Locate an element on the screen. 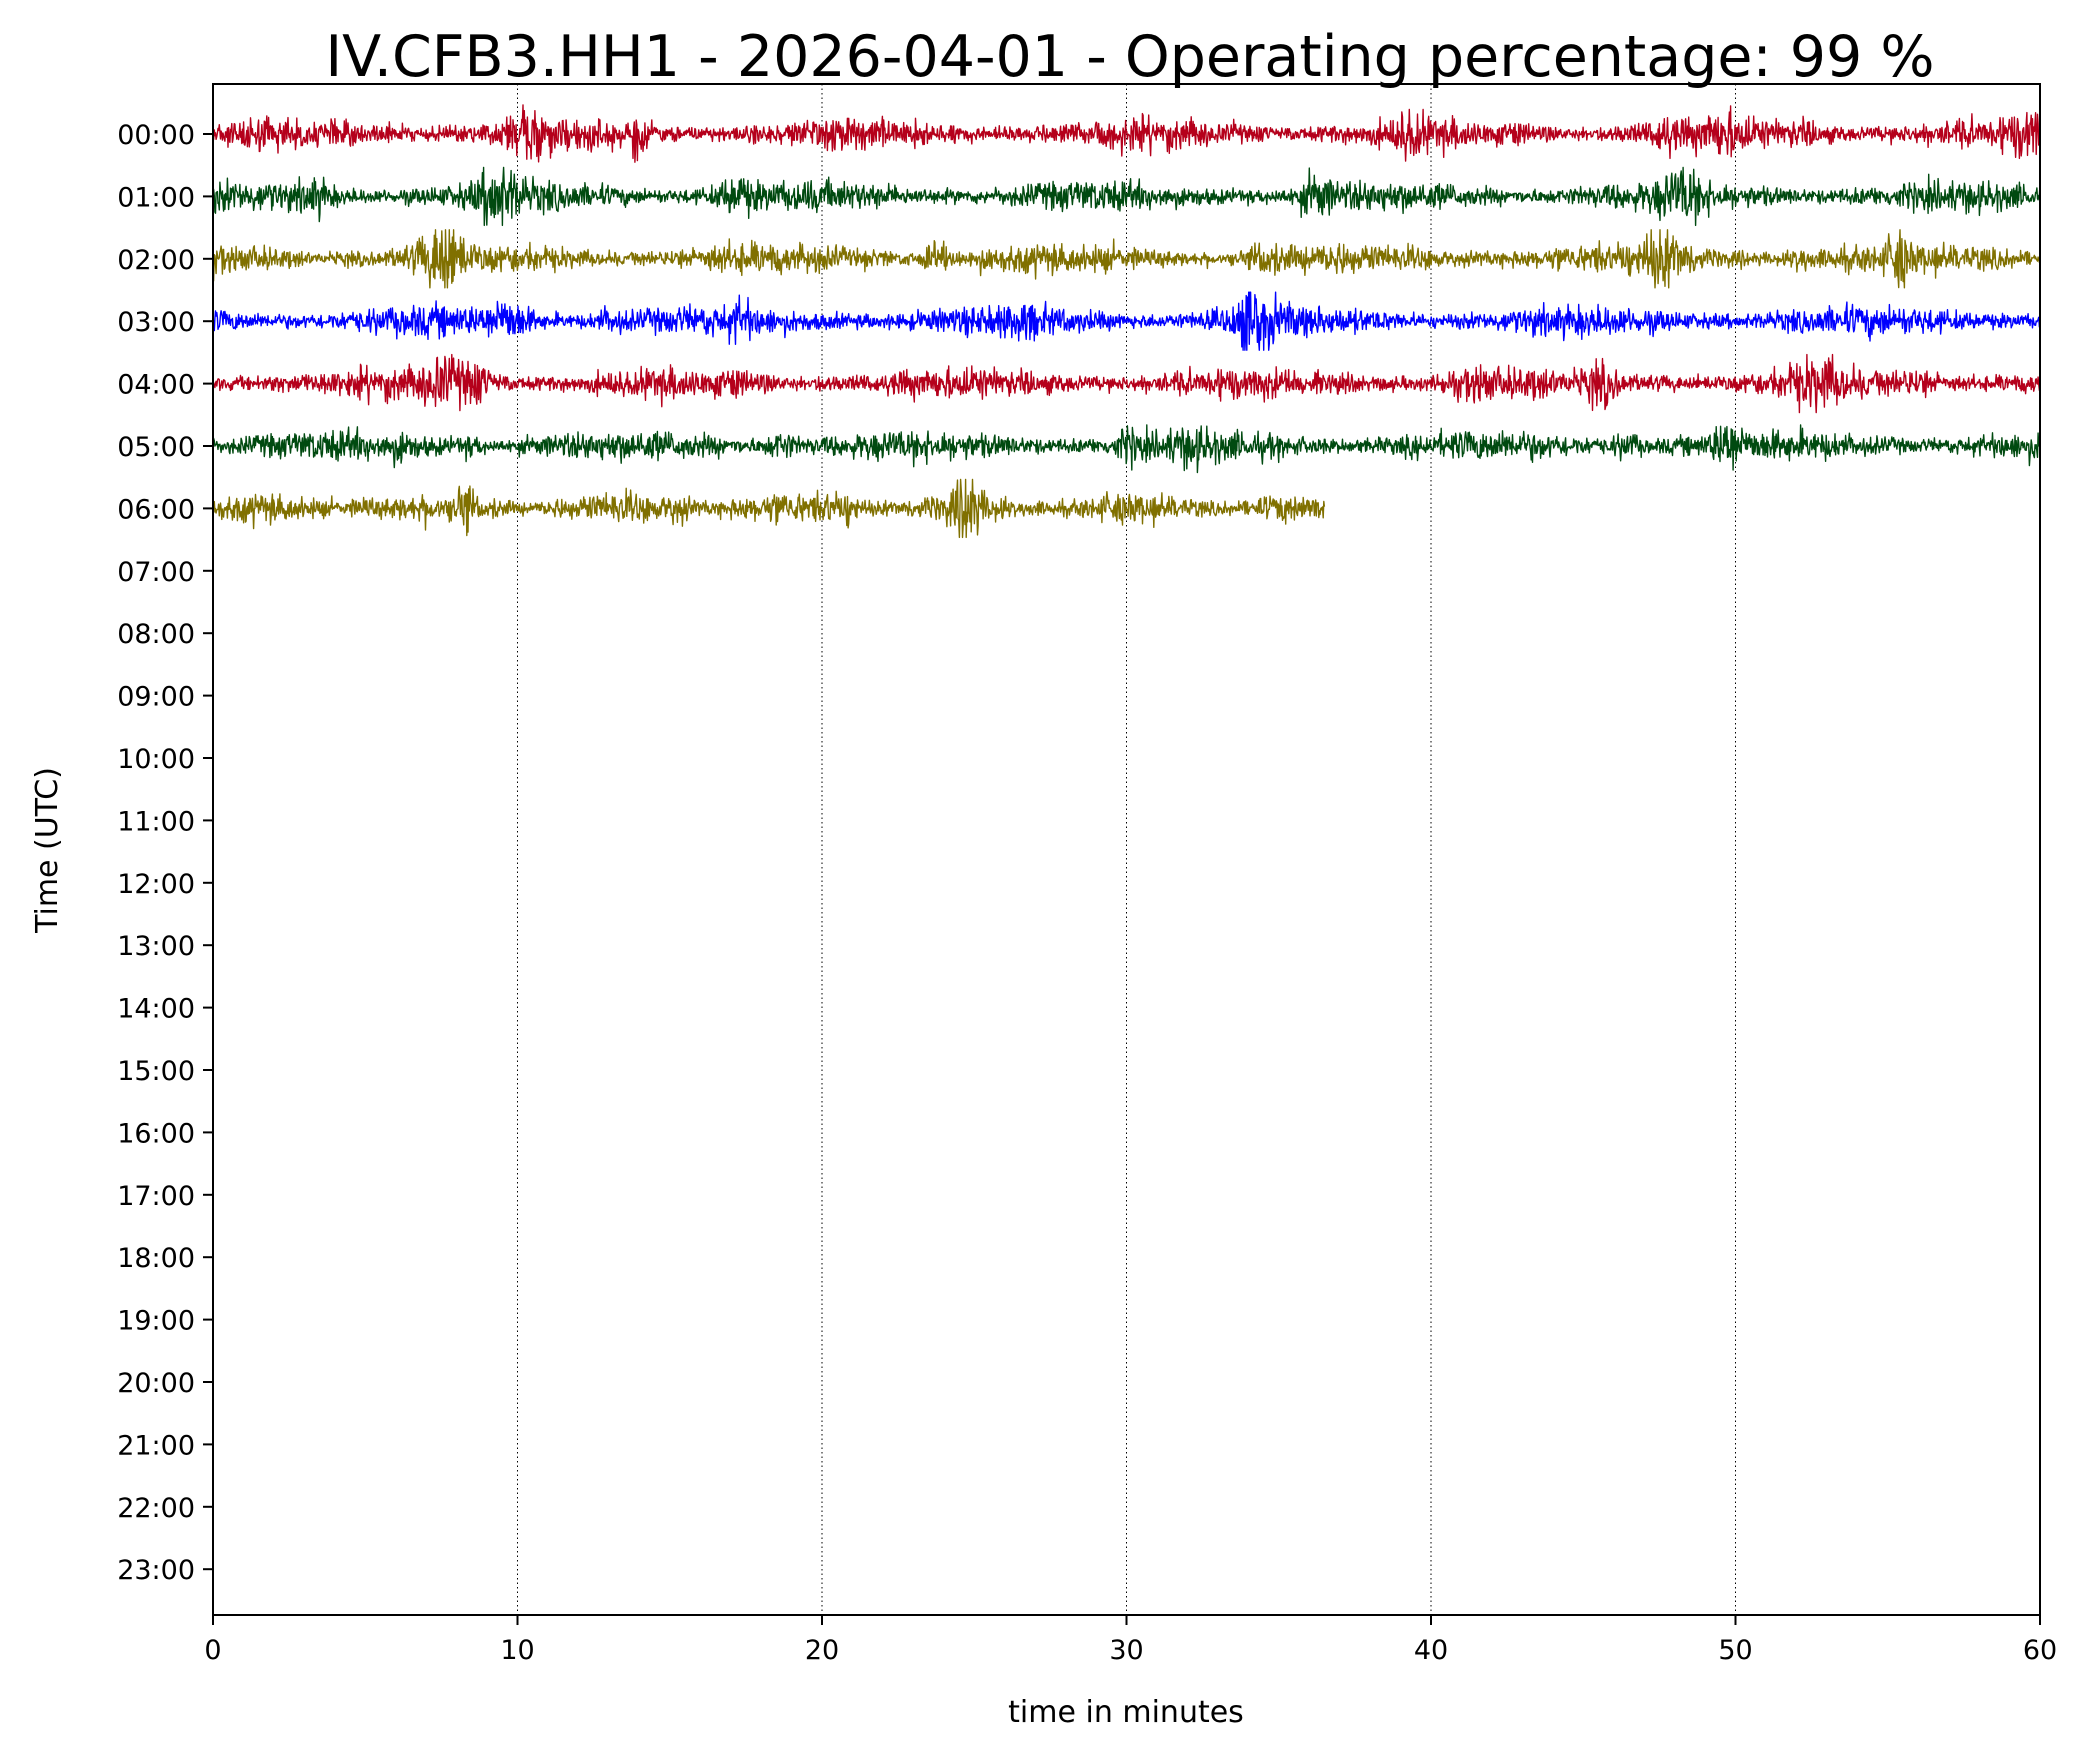 The image size is (2087, 1755). y-tick-label: 21:00 is located at coordinates (156, 1445).